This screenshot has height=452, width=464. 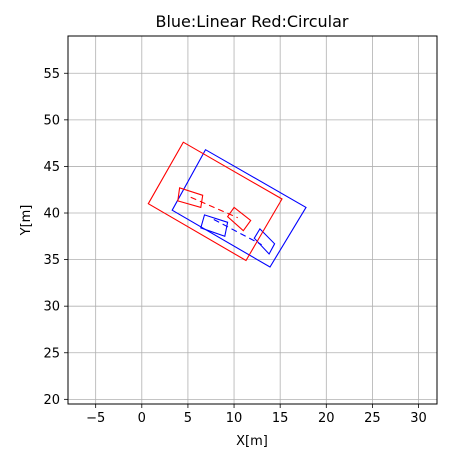 What do you see at coordinates (252, 441) in the screenshot?
I see `x-axis-label: X[m]` at bounding box center [252, 441].